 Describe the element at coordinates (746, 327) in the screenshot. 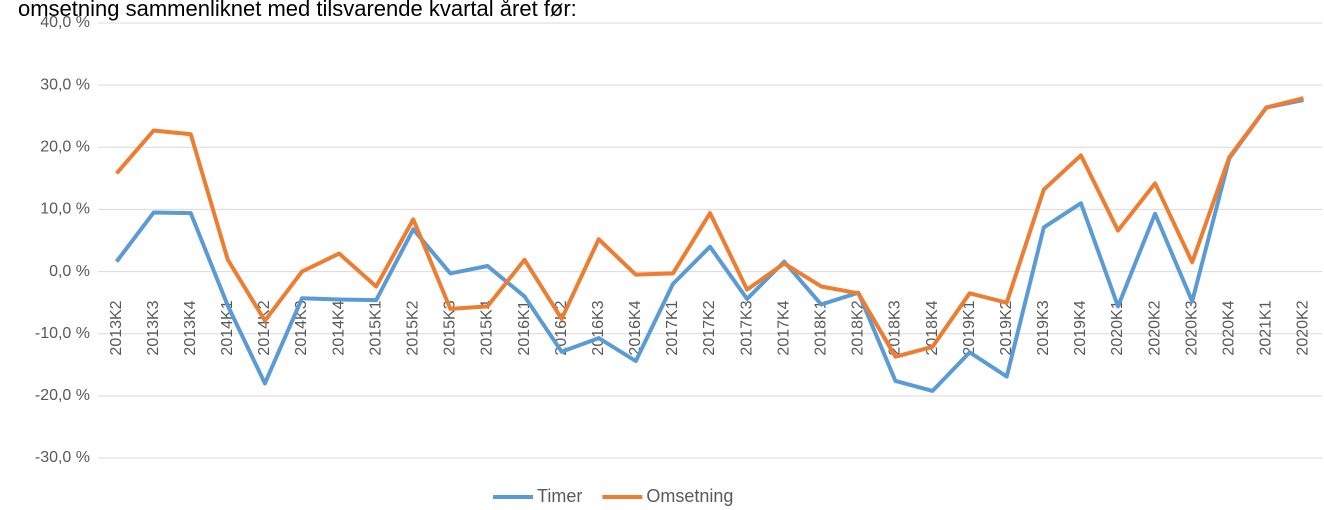

I see `x-tick-label: 2017K3` at that location.